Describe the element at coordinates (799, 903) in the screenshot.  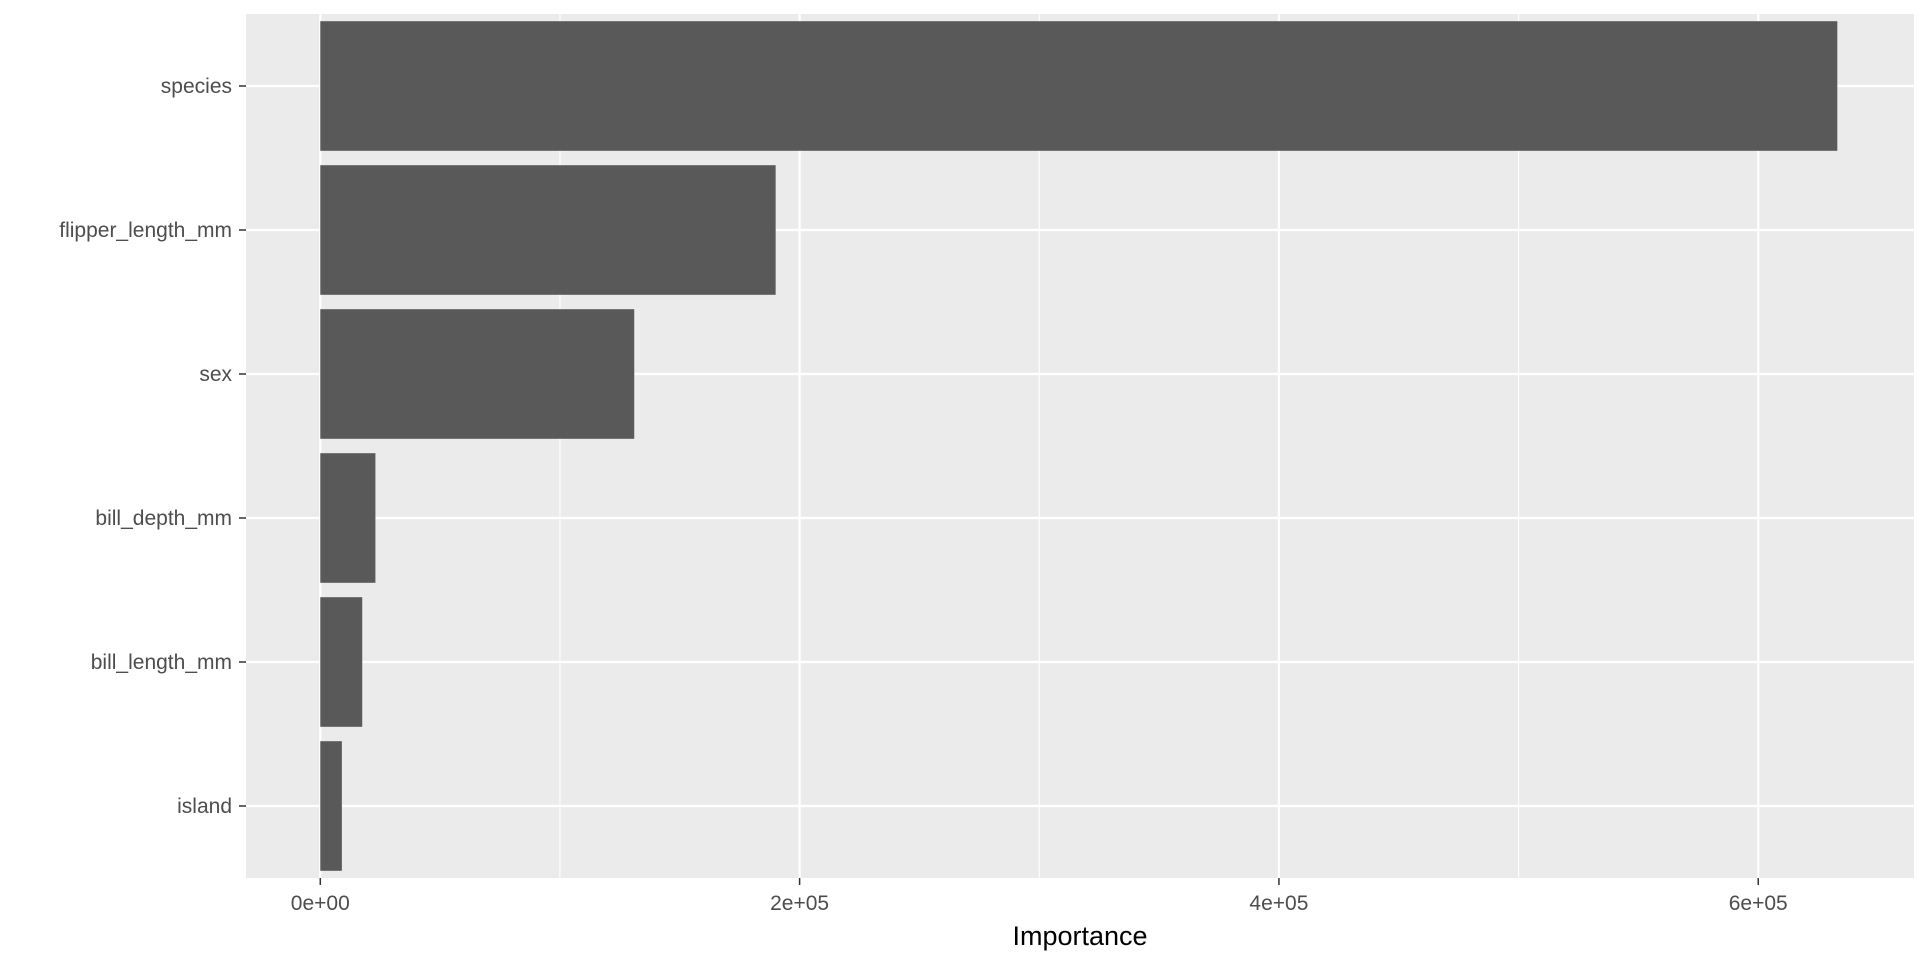
I see `x-tick-label: 2e+05` at that location.